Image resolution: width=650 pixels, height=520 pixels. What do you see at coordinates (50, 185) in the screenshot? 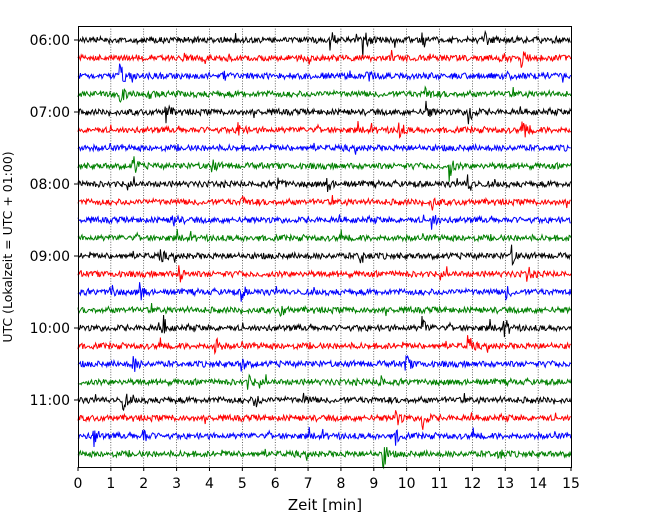
I see `y-tick-label: 08:00` at bounding box center [50, 185].